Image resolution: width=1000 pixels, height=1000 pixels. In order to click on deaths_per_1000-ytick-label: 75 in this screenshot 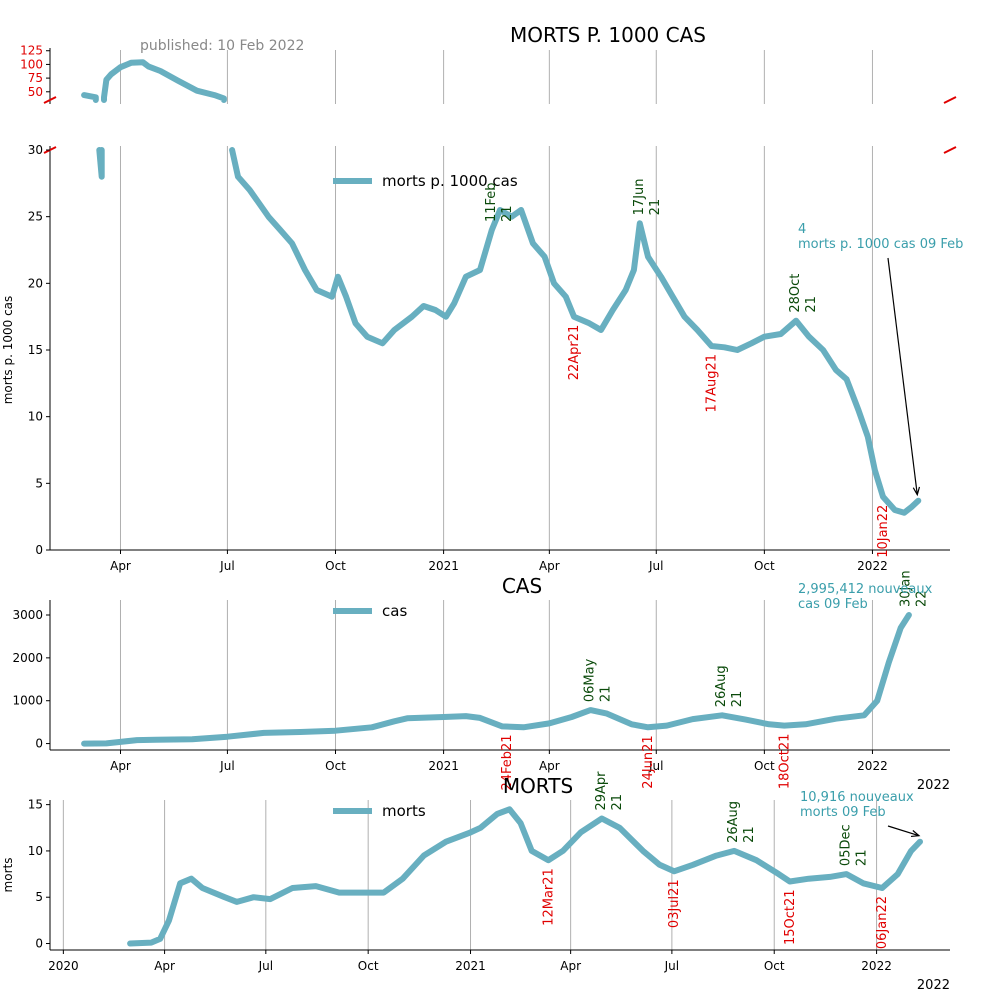, I will do `click(35, 78)`.